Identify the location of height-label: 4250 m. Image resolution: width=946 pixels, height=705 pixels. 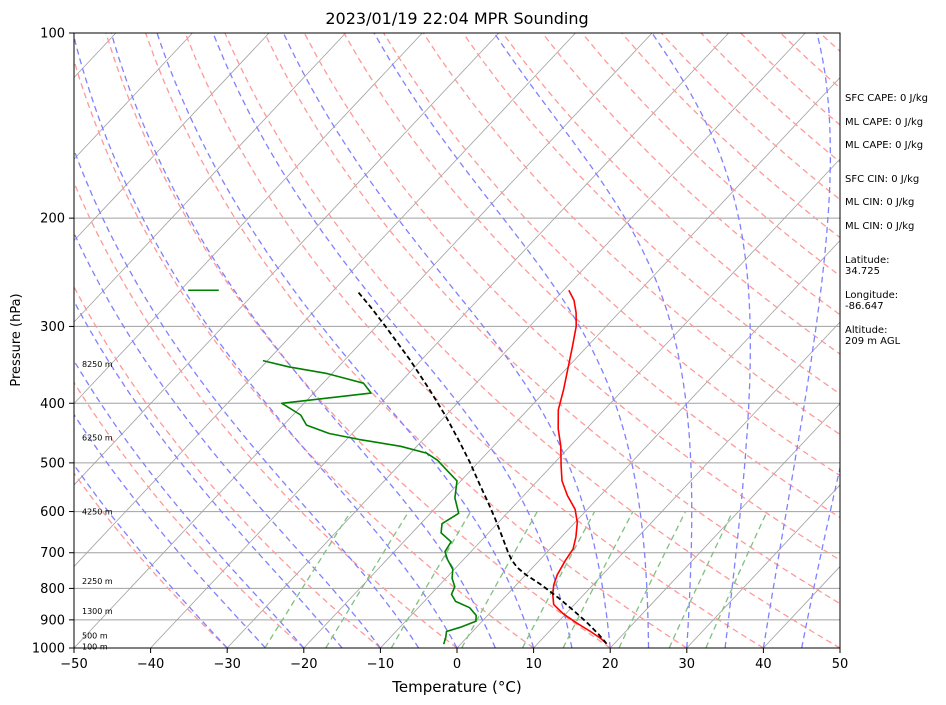
(97, 512).